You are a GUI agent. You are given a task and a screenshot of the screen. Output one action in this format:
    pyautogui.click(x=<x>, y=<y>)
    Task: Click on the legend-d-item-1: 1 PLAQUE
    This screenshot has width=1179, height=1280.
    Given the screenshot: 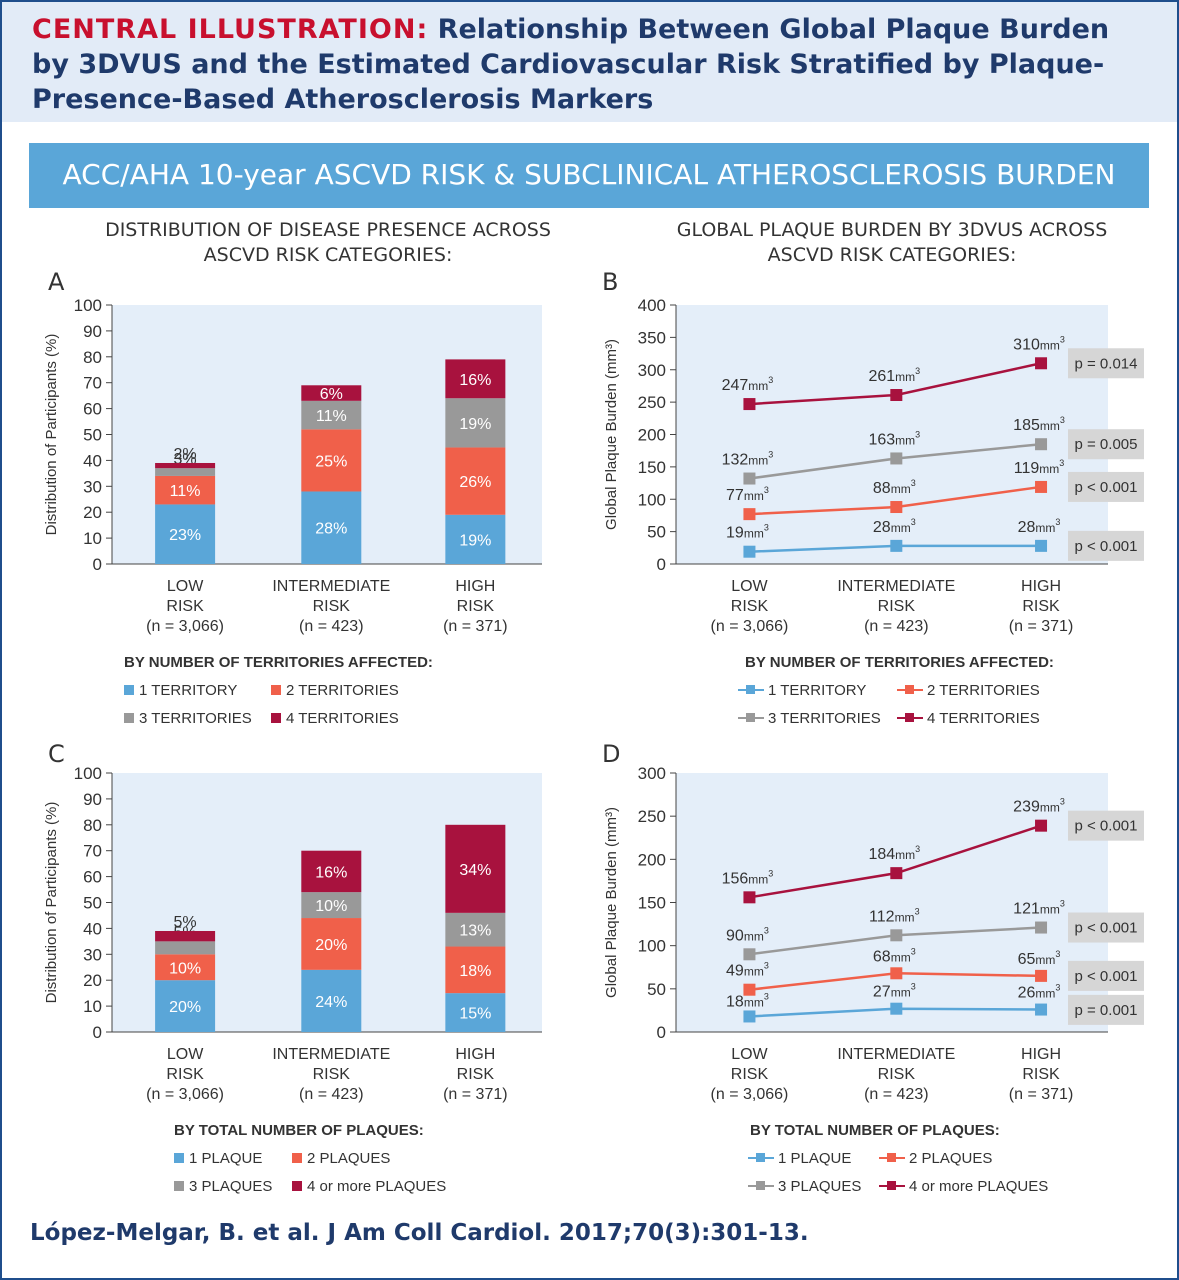 What is the action you would take?
    pyautogui.click(x=799, y=1158)
    